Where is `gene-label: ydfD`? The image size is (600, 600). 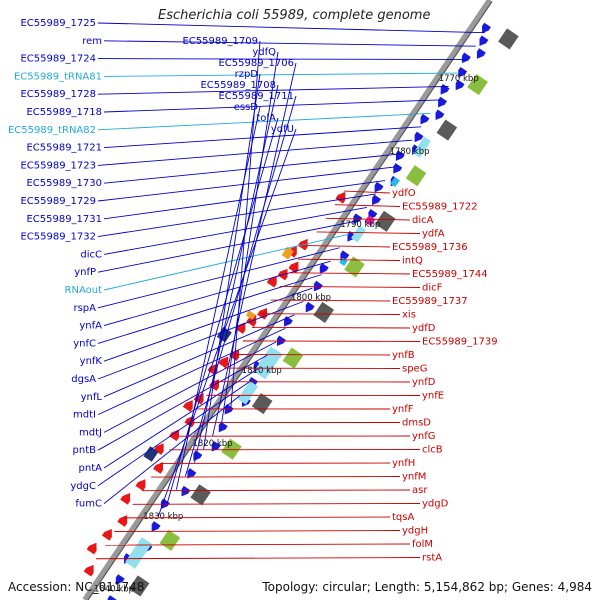
gene-label: ydfD is located at coordinates (424, 328).